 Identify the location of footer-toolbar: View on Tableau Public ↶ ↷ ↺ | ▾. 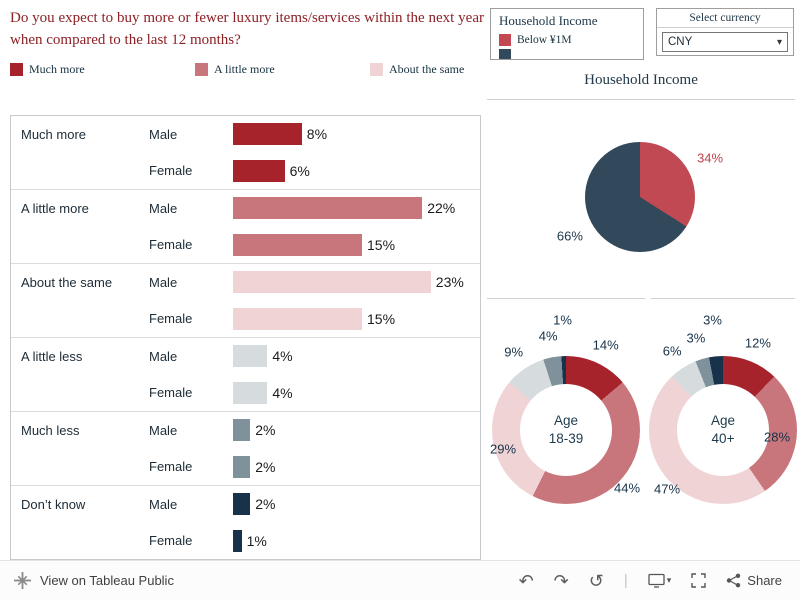
(400, 580).